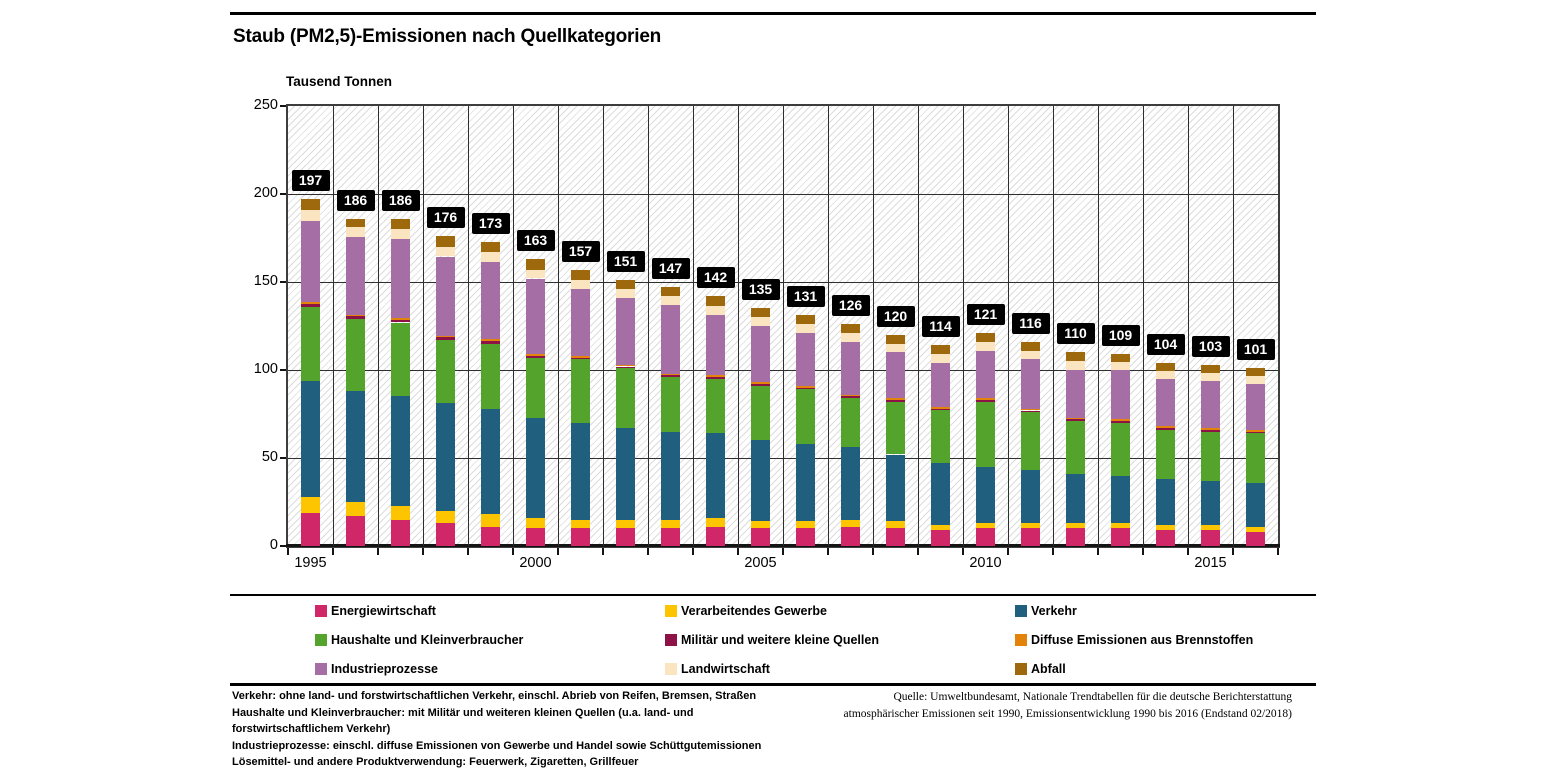 The image size is (1545, 775). I want to click on y-axis-unit-label: Tausend Tonnen, so click(339, 81).